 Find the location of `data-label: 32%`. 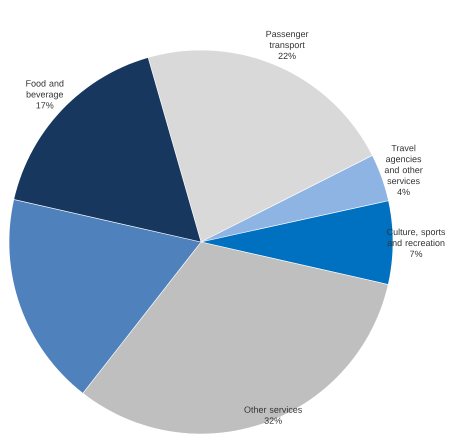

data-label: 32% is located at coordinates (273, 420).